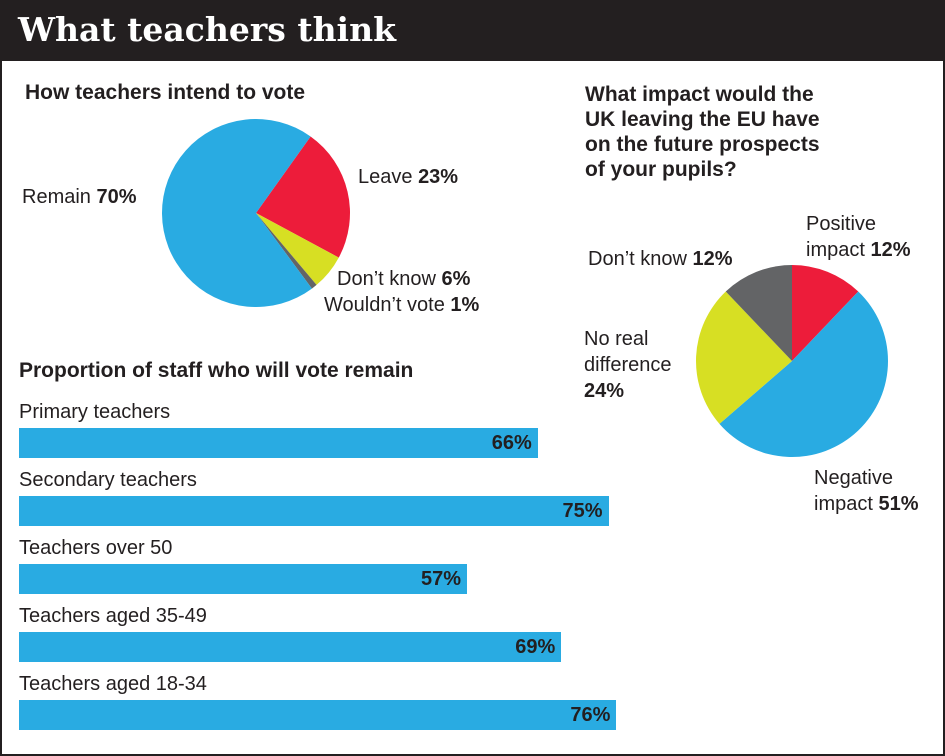  Describe the element at coordinates (712, 259) in the screenshot. I see `pie2-dont-know-value: 12%` at that location.